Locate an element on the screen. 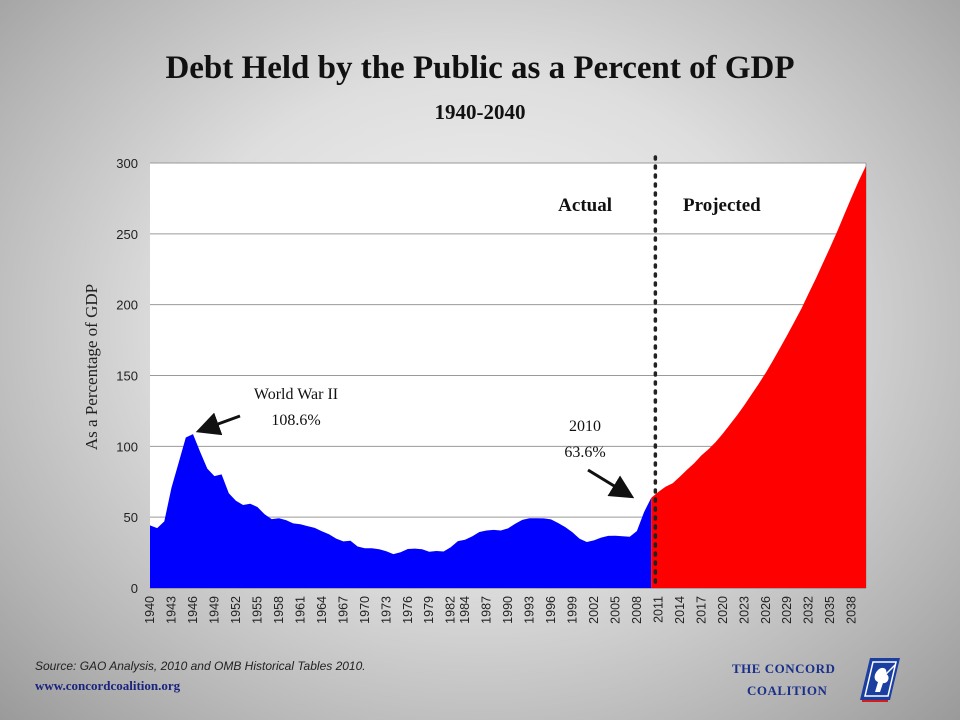 The height and width of the screenshot is (720, 960). y-tick-label: 100 is located at coordinates (127, 446).